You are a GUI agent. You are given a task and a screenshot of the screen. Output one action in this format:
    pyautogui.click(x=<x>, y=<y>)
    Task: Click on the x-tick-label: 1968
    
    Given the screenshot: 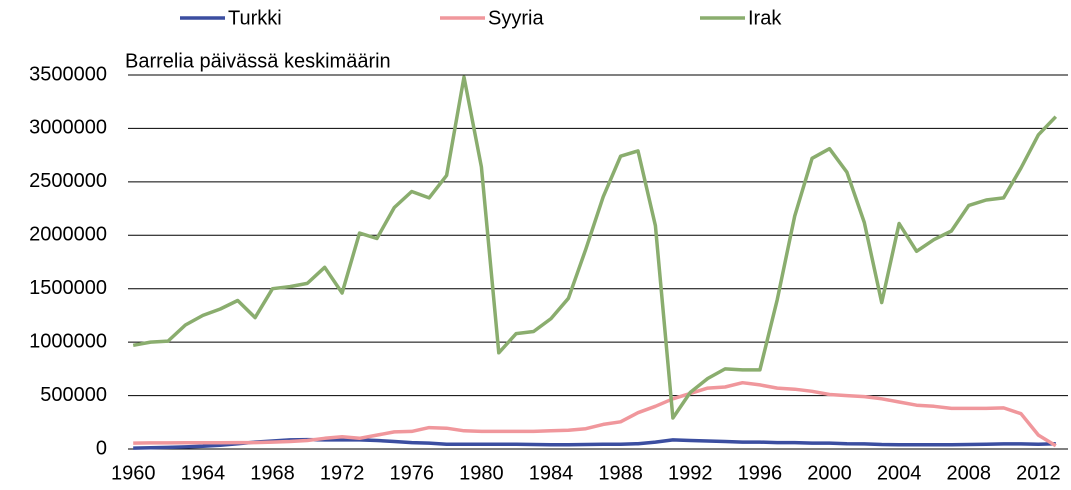 What is the action you would take?
    pyautogui.click(x=272, y=473)
    